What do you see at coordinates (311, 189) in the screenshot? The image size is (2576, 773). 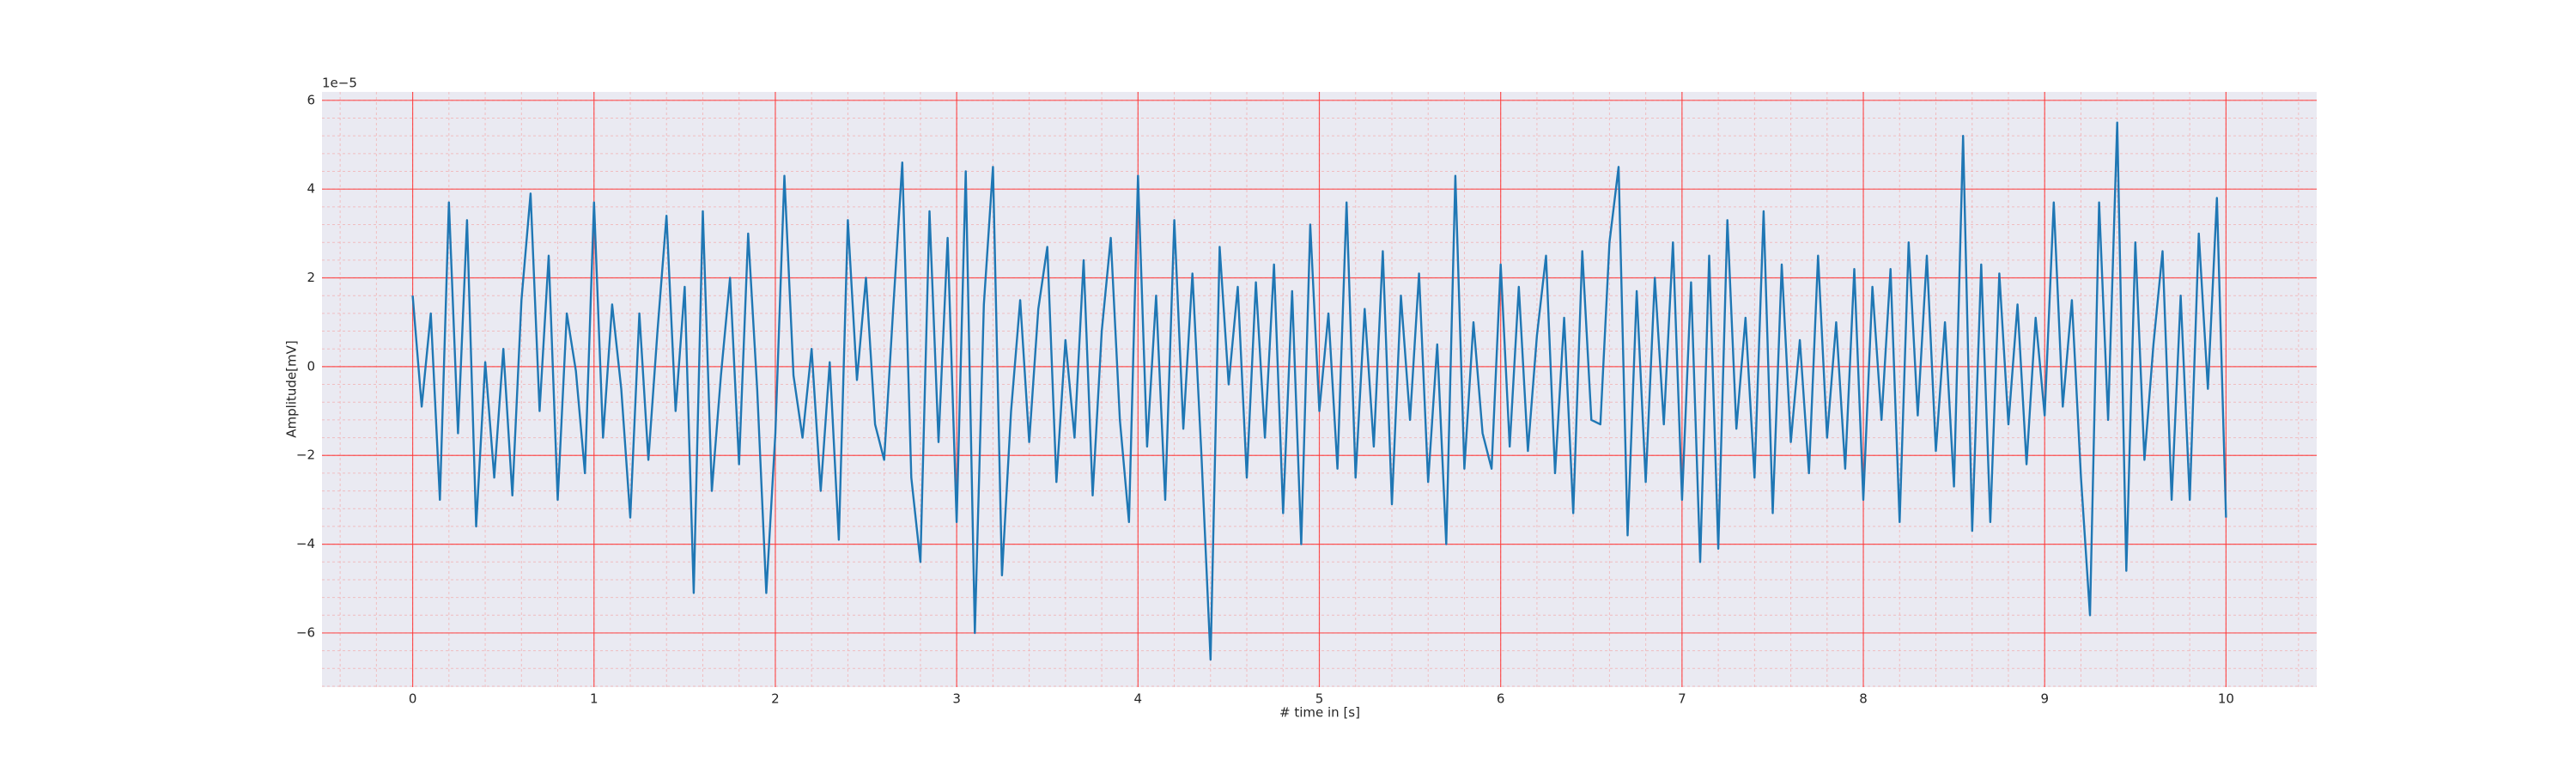 I see `y-tick-label: 4` at bounding box center [311, 189].